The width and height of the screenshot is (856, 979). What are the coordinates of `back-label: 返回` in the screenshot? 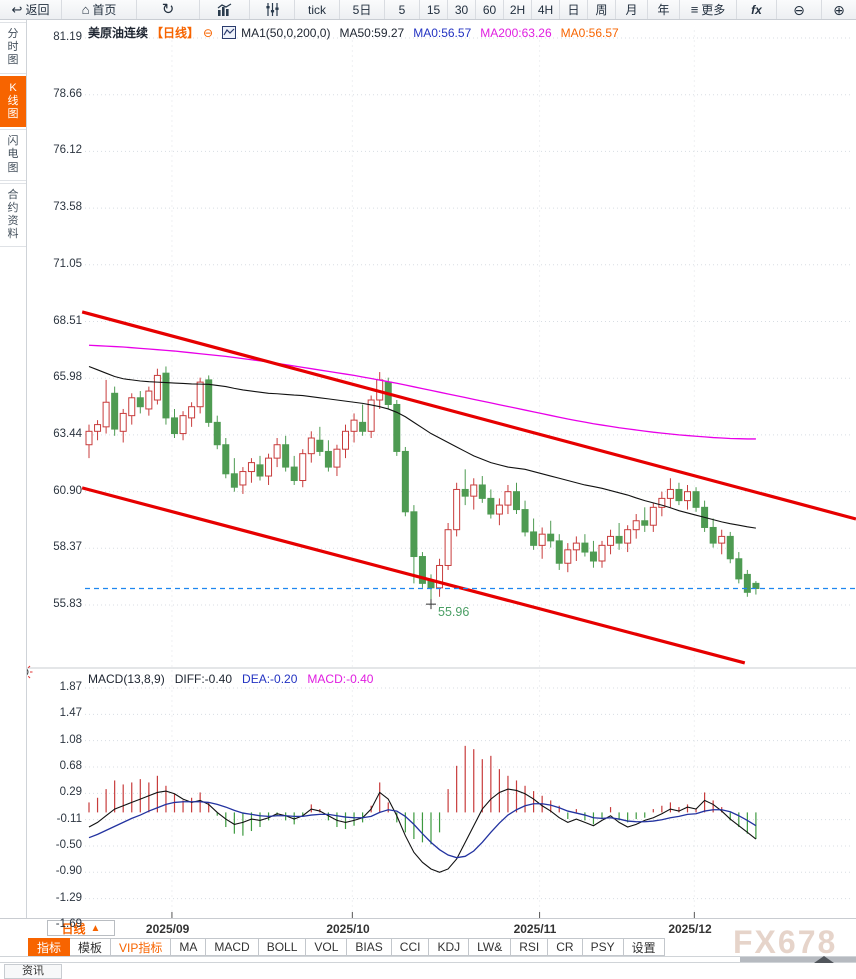 It's located at (37, 10).